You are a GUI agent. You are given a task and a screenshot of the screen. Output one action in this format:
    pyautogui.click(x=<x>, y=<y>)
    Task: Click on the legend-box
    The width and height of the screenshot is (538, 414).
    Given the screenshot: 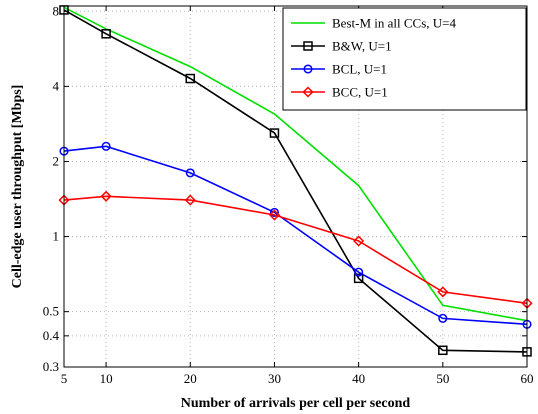 What is the action you would take?
    pyautogui.click(x=404, y=59)
    